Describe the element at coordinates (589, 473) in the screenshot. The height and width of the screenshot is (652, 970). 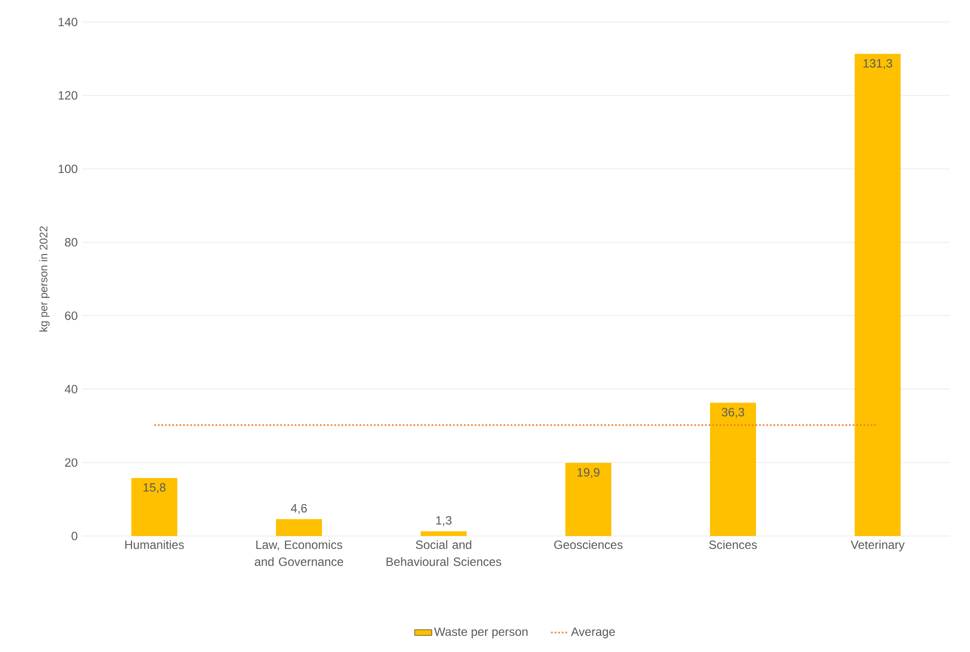
I see `data-label: 19,9` at that location.